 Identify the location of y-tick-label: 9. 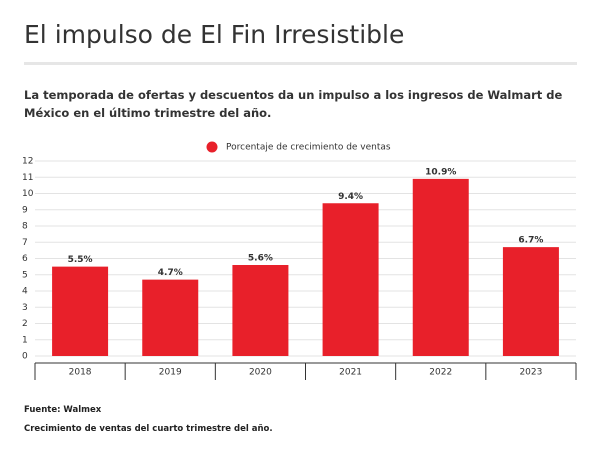
(25, 210).